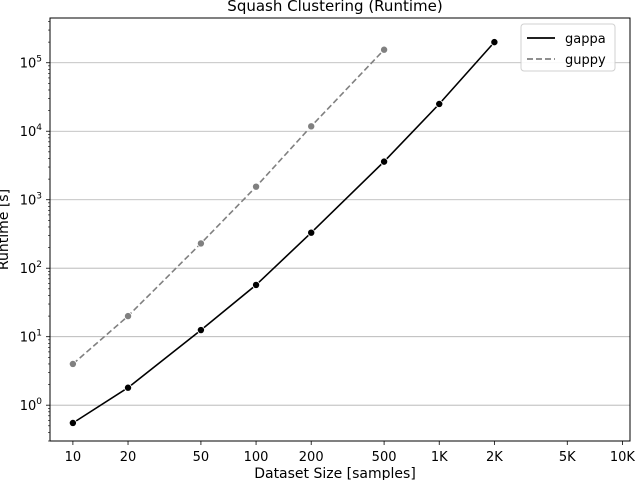 Image resolution: width=640 pixels, height=480 pixels. Describe the element at coordinates (31, 63) in the screenshot. I see `y-tick-label: 10⁵` at that location.